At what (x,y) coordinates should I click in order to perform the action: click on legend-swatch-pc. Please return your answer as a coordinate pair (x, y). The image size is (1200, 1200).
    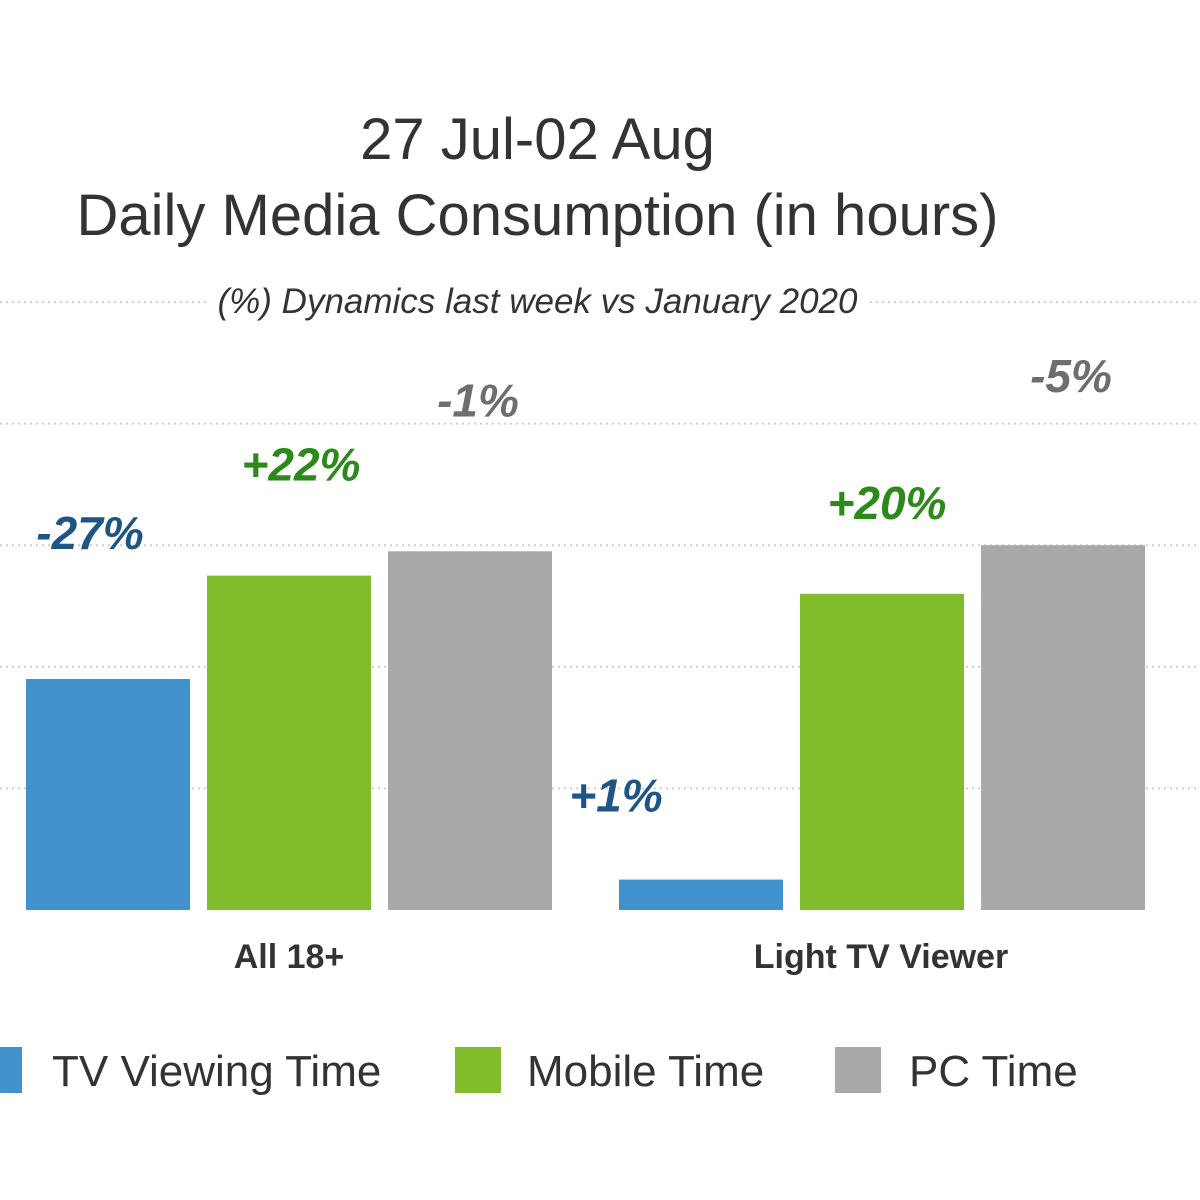
    Looking at the image, I should click on (858, 1070).